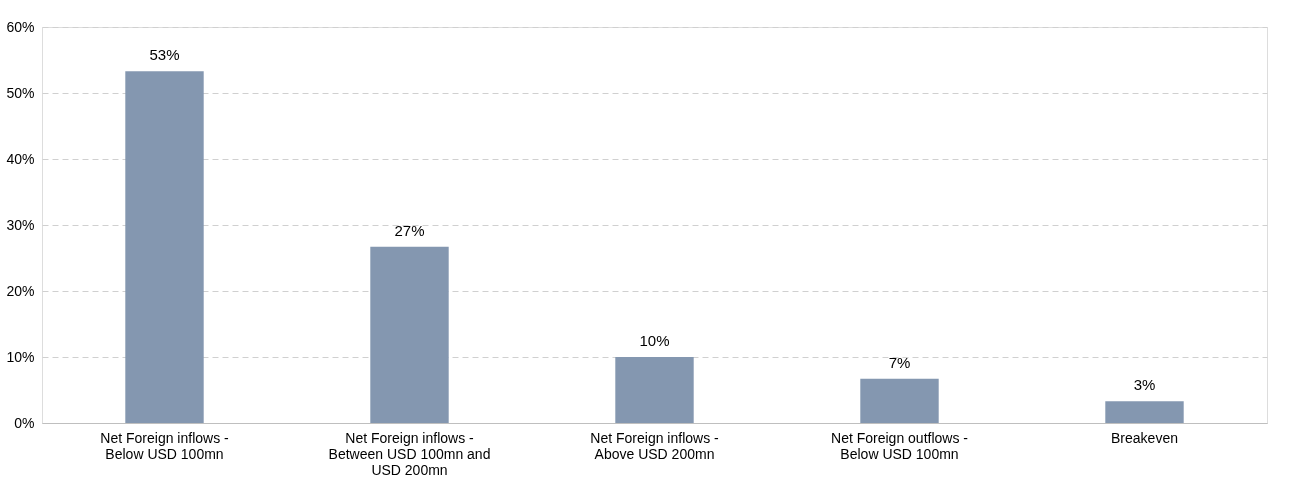 The image size is (1316, 500). Describe the element at coordinates (20, 158) in the screenshot. I see `y-tick-label: 40%` at that location.